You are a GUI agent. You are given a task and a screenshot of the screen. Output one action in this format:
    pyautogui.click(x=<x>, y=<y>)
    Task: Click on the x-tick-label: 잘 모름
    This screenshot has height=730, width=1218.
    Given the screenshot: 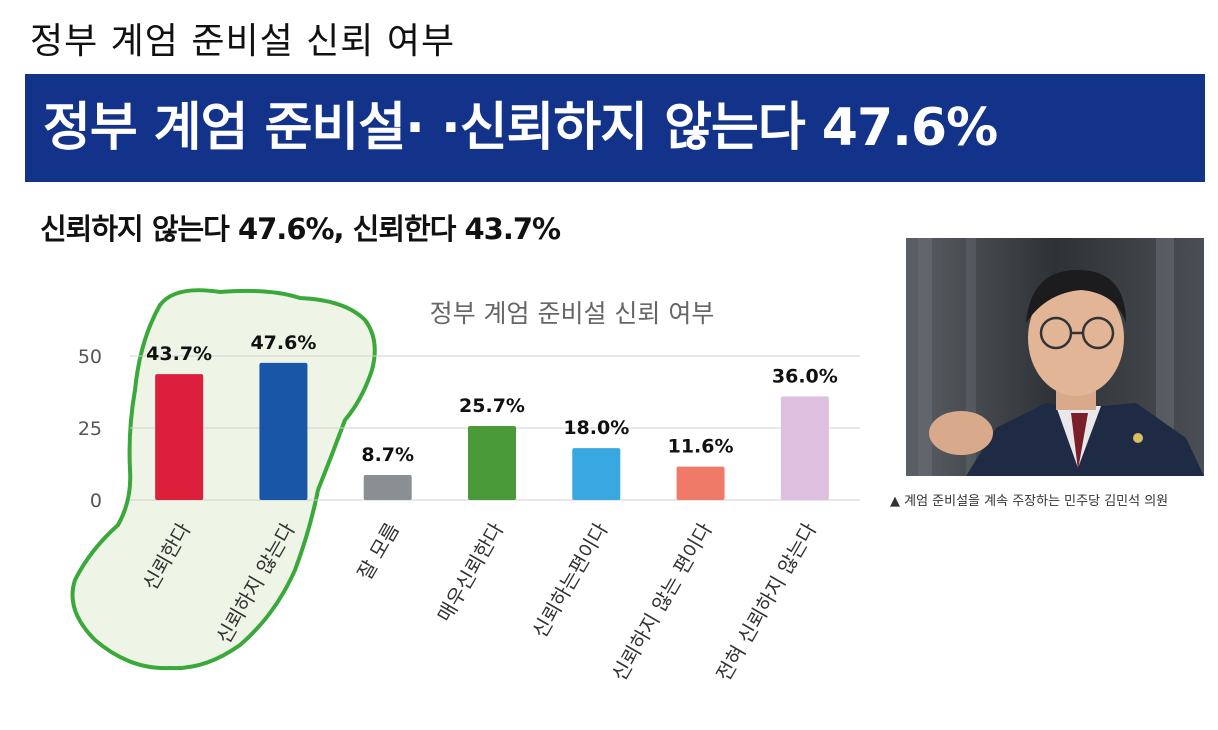 What is the action you would take?
    pyautogui.click(x=378, y=551)
    